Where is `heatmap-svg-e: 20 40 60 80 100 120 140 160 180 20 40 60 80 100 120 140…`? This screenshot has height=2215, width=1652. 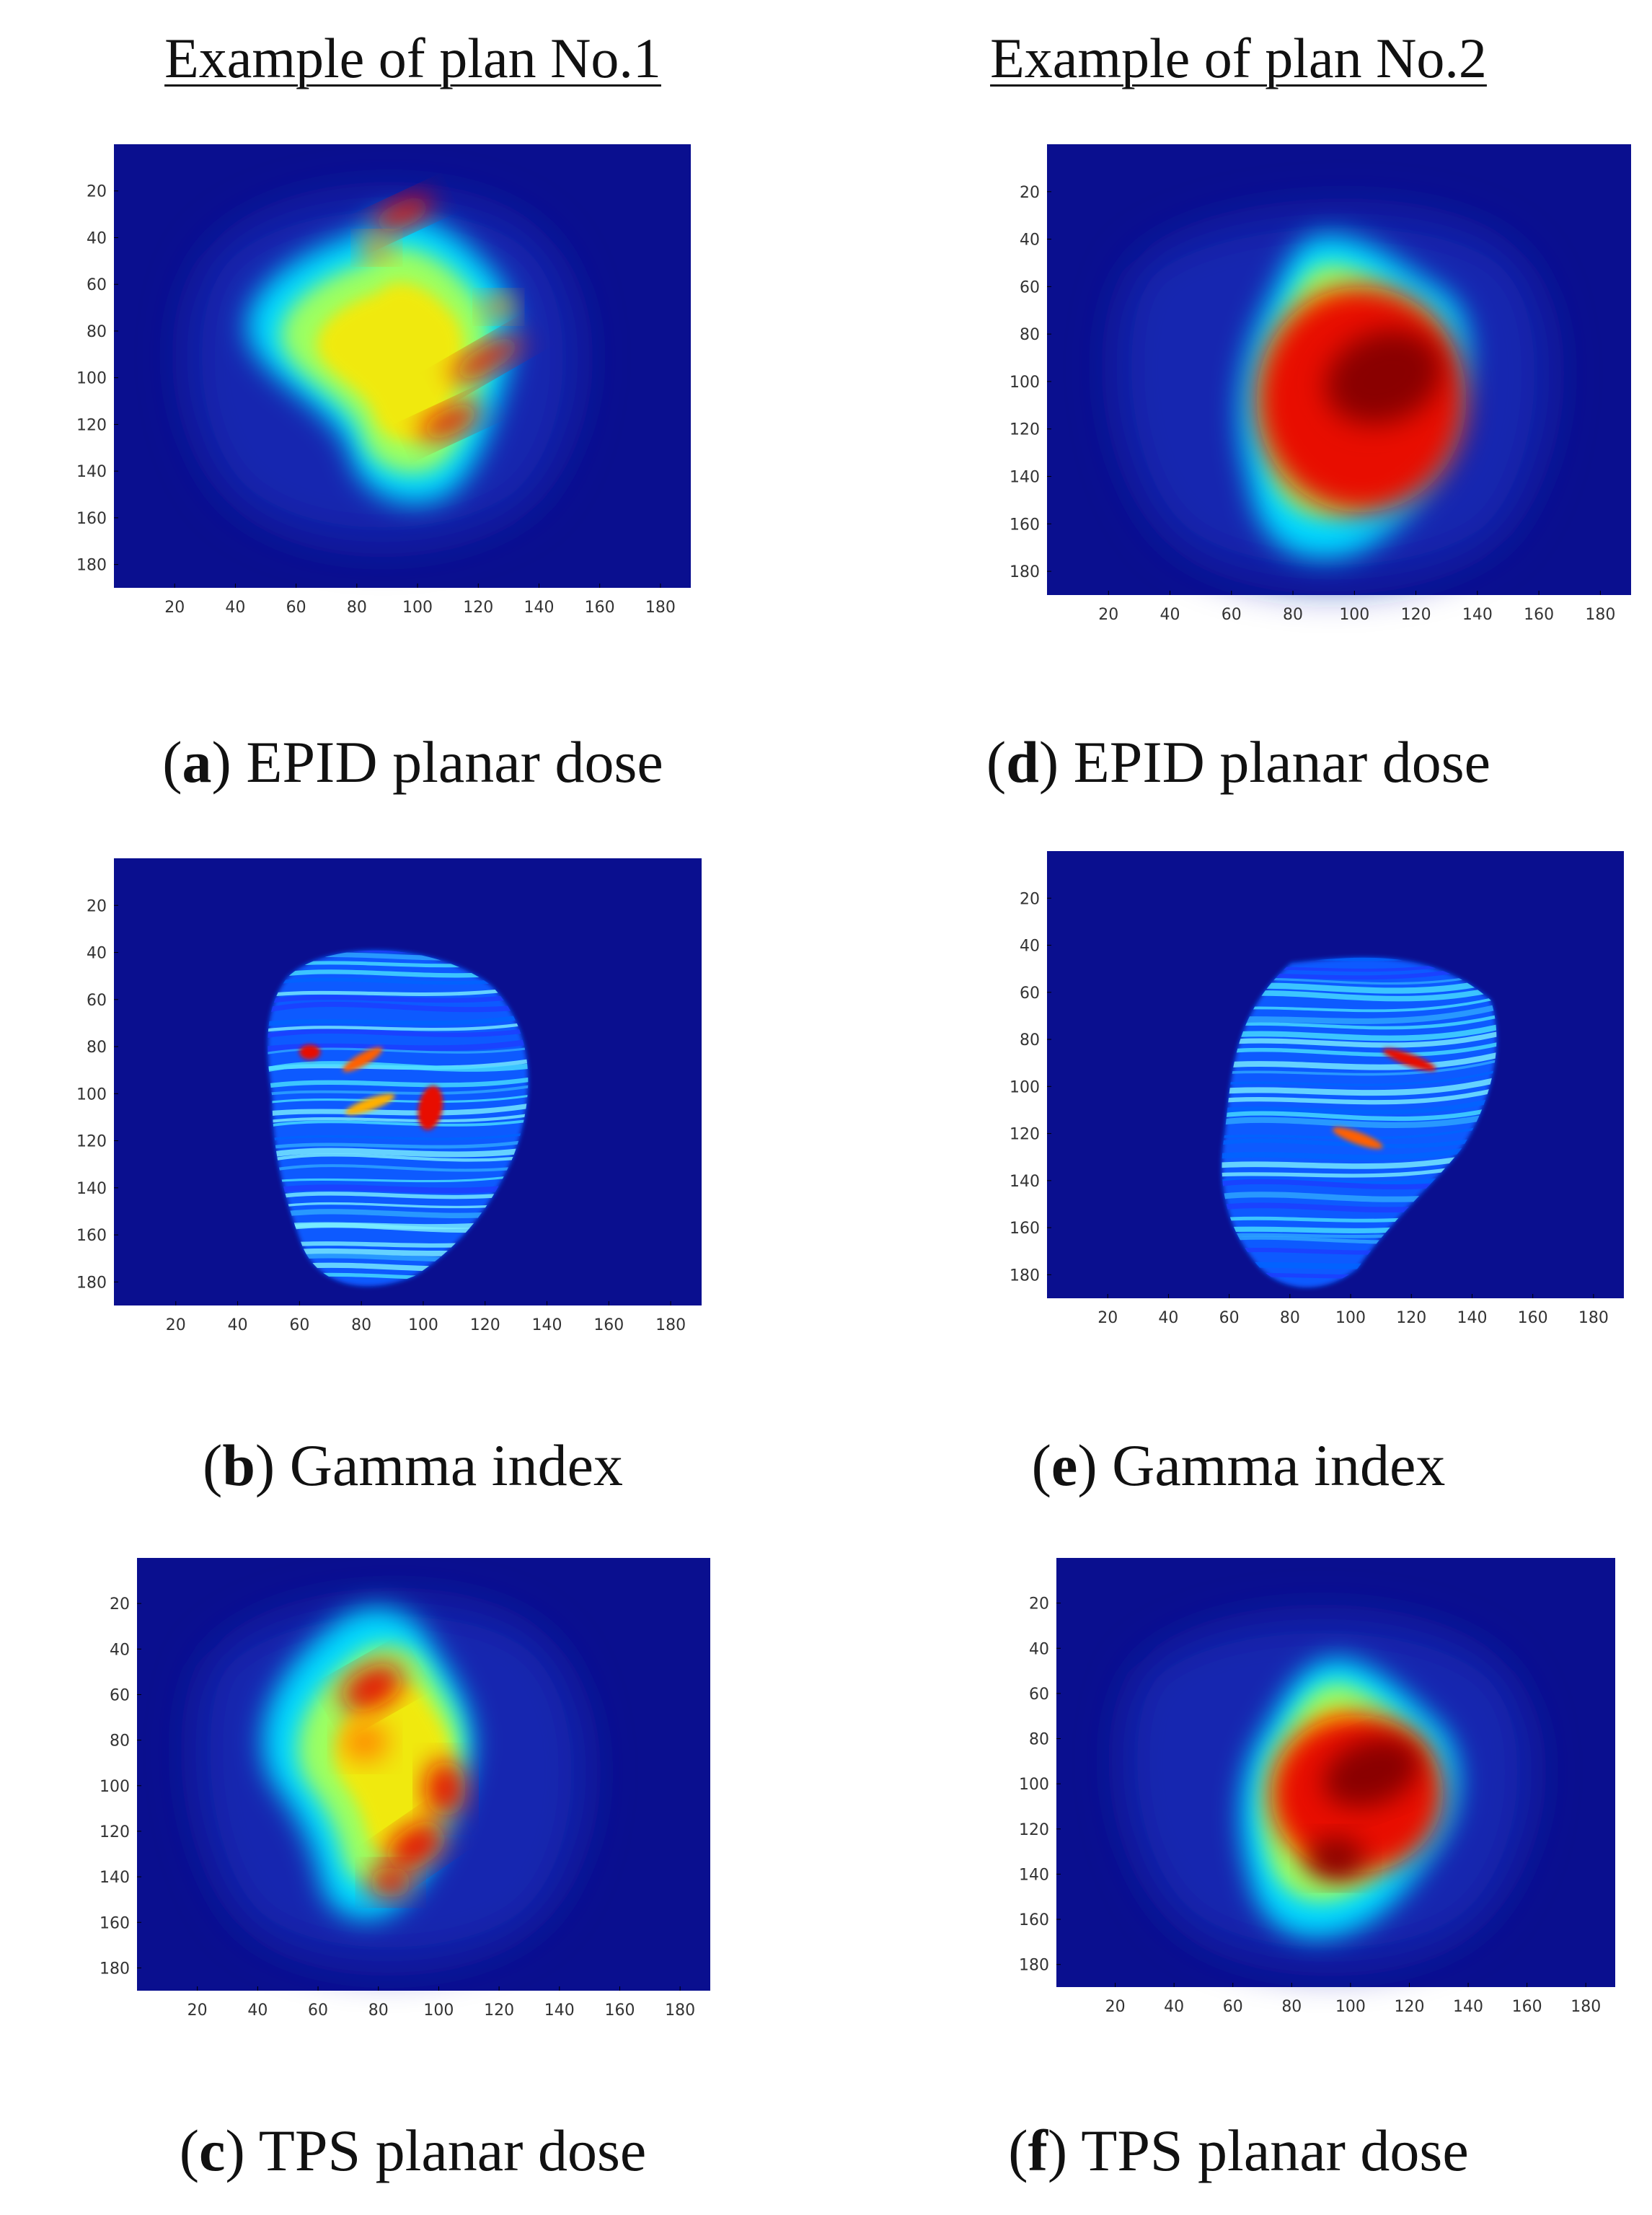 heatmap-svg-e: 20 40 60 80 100 120 140 160 180 20 40 60 80 100 120 140… is located at coordinates (1317, 1089).